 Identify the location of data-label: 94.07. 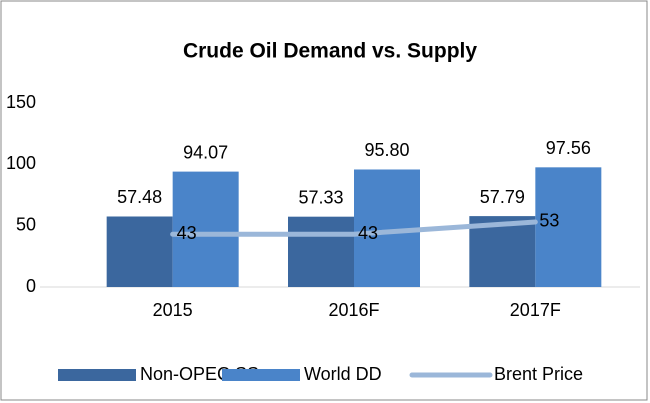
(205, 152).